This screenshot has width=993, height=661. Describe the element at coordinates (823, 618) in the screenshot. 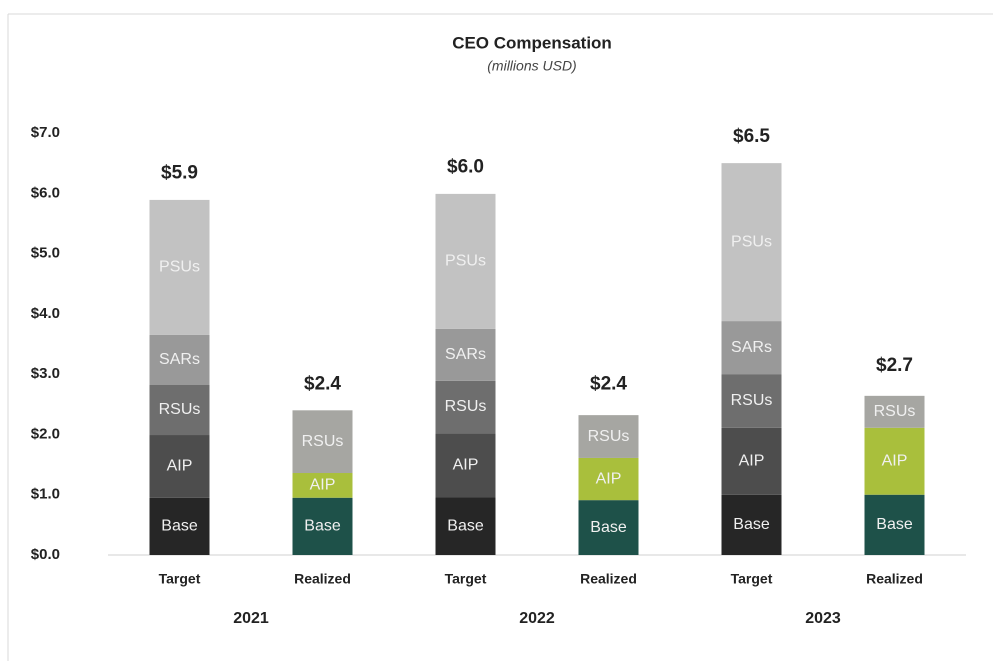

I see `group-label: 2023` at that location.